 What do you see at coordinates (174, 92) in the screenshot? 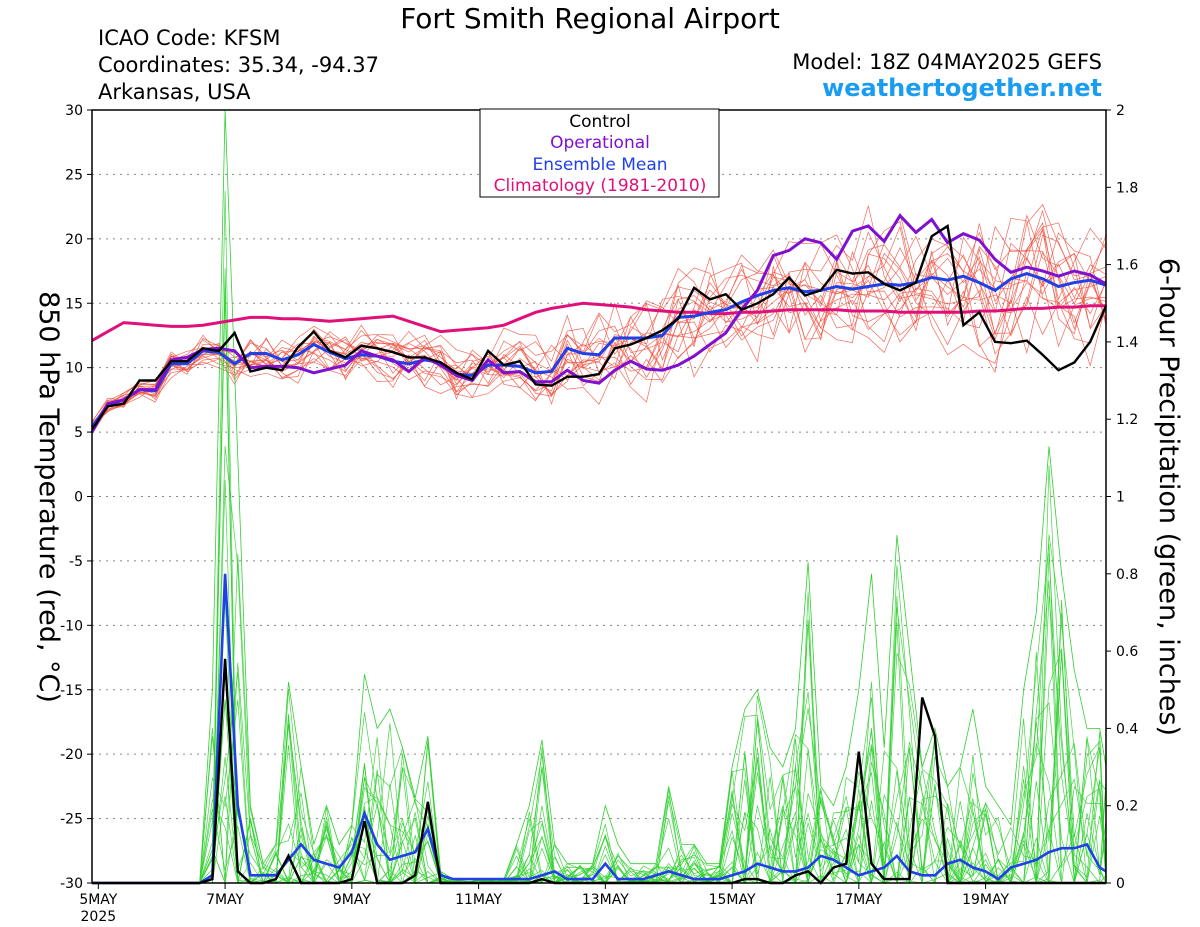
I see `region-label: Arkansas, USA` at bounding box center [174, 92].